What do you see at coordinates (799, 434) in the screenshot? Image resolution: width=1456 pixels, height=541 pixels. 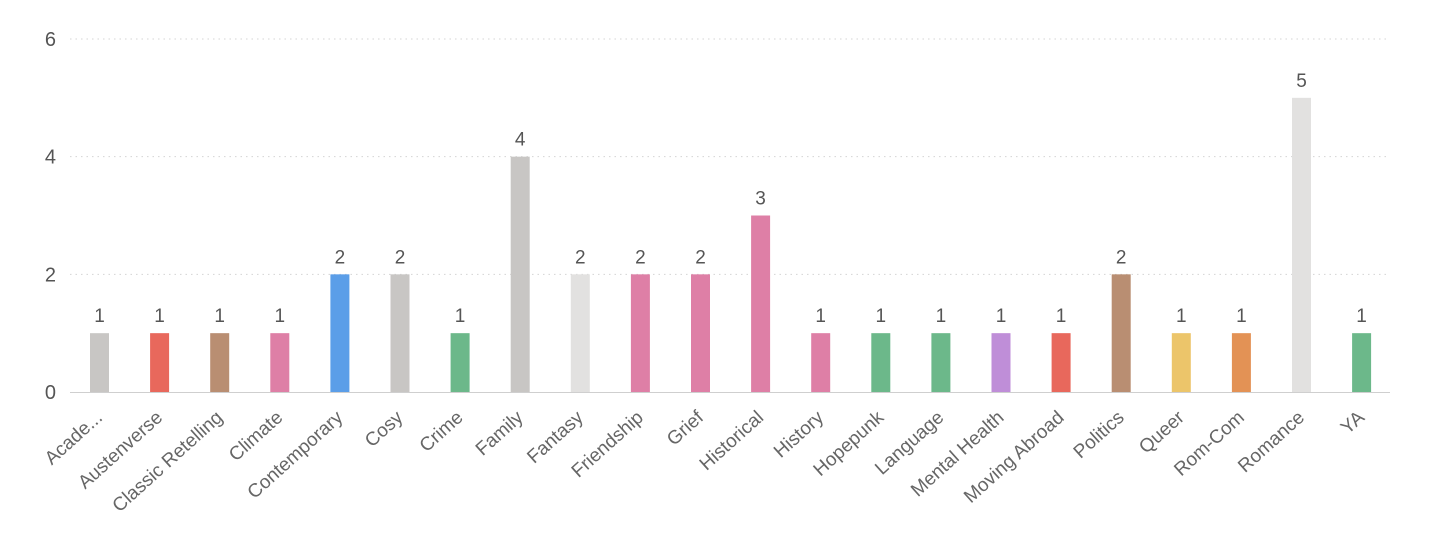 I see `x-tick-label: History` at bounding box center [799, 434].